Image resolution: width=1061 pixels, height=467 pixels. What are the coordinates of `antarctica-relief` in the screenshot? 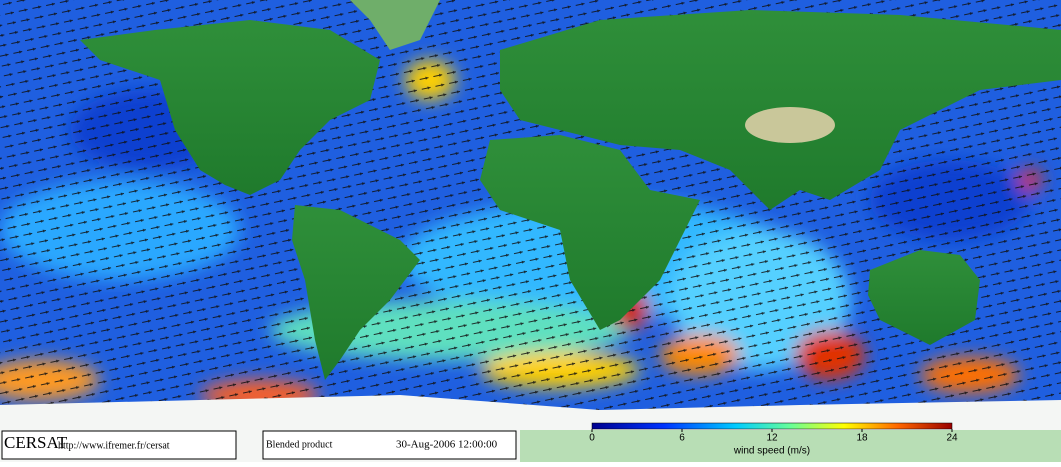 It's located at (790, 446).